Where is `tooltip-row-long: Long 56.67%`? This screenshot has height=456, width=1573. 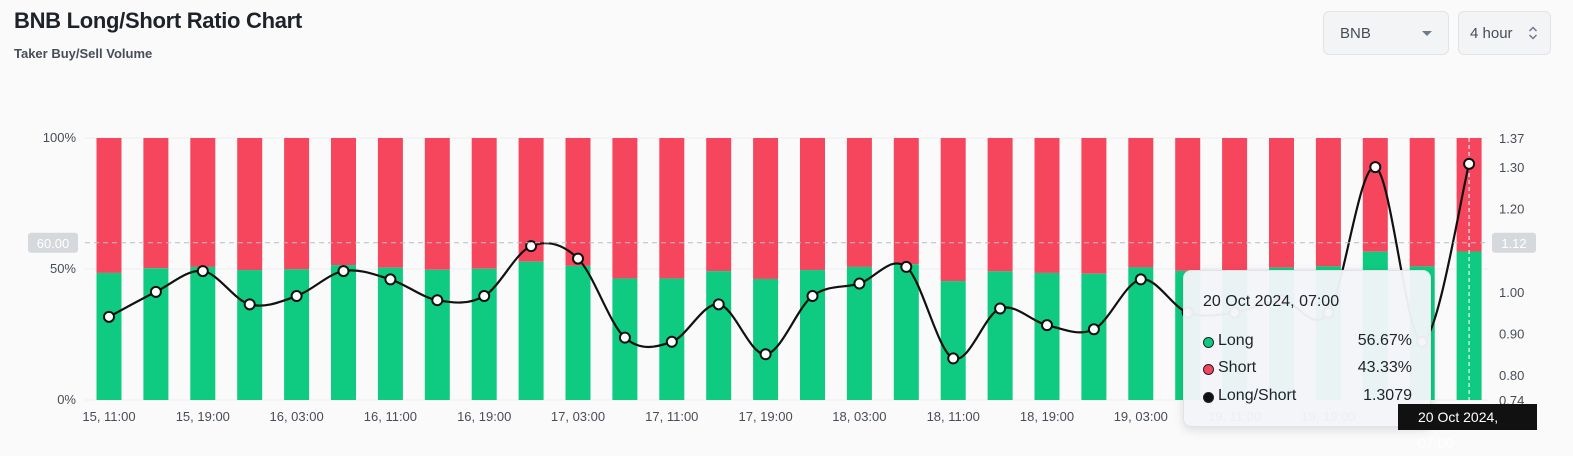 tooltip-row-long: Long 56.67% is located at coordinates (1307, 342).